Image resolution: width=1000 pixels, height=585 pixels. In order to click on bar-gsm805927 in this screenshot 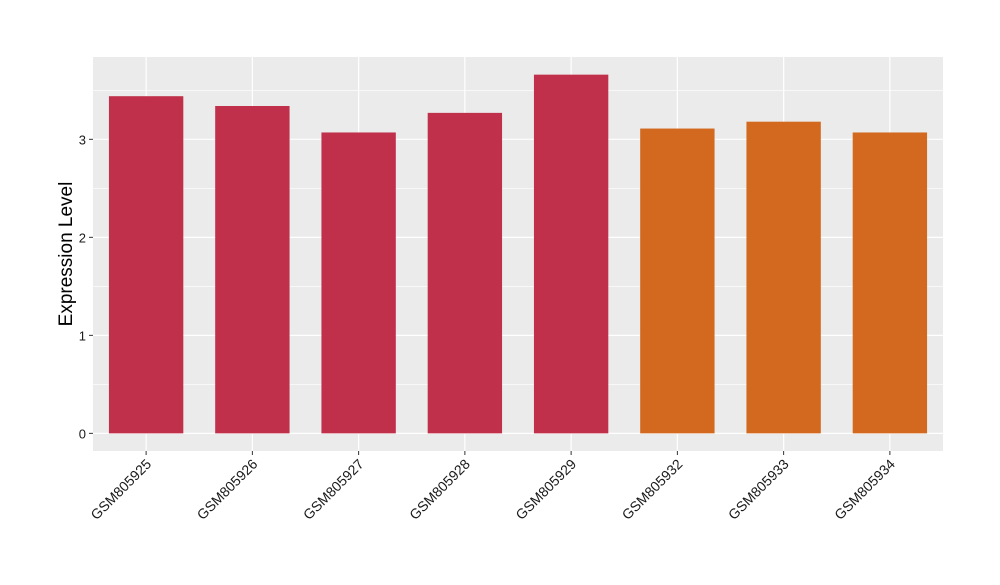, I will do `click(358, 283)`.